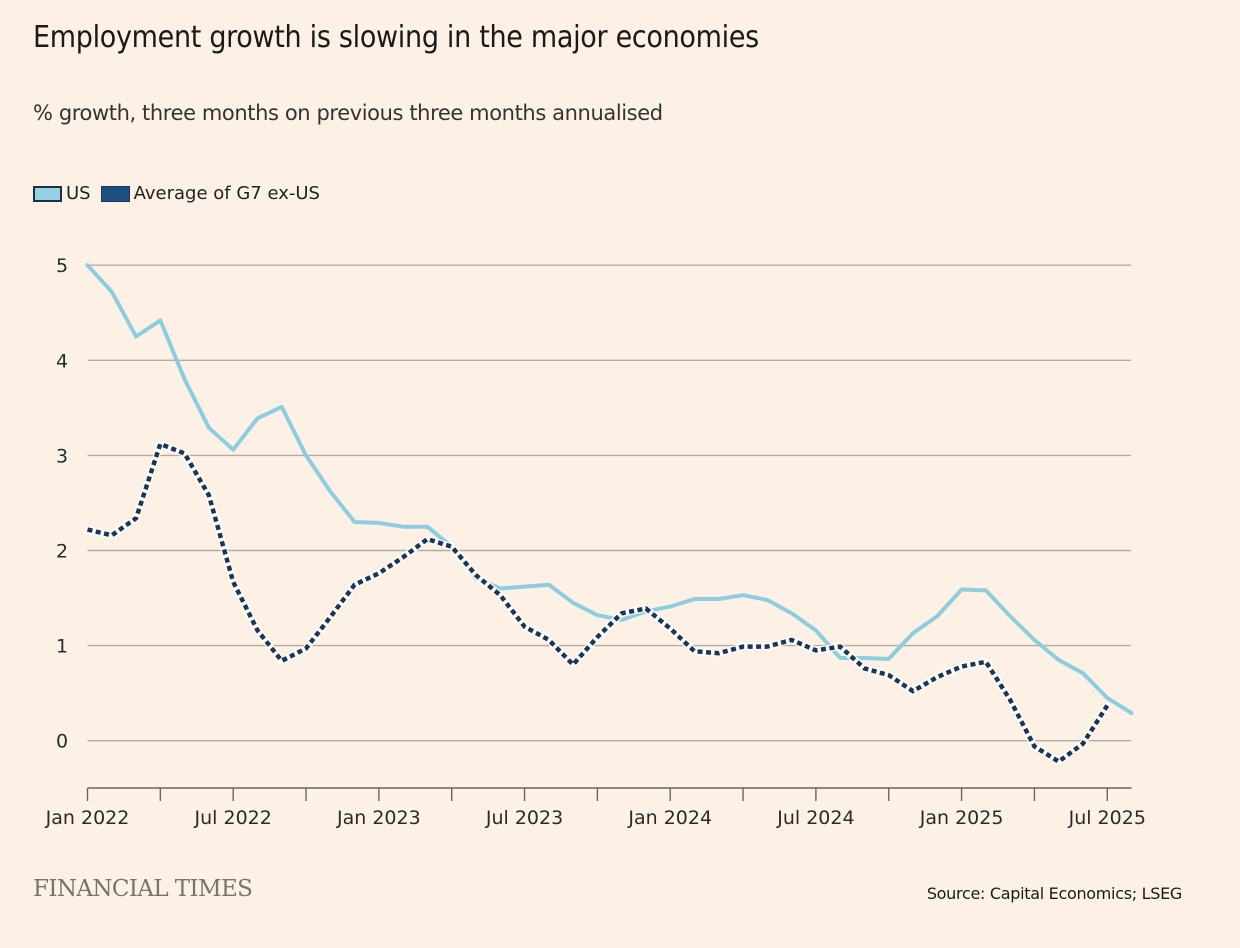 This screenshot has width=1240, height=948. I want to click on x-tick-label: Jan 2024, so click(669, 818).